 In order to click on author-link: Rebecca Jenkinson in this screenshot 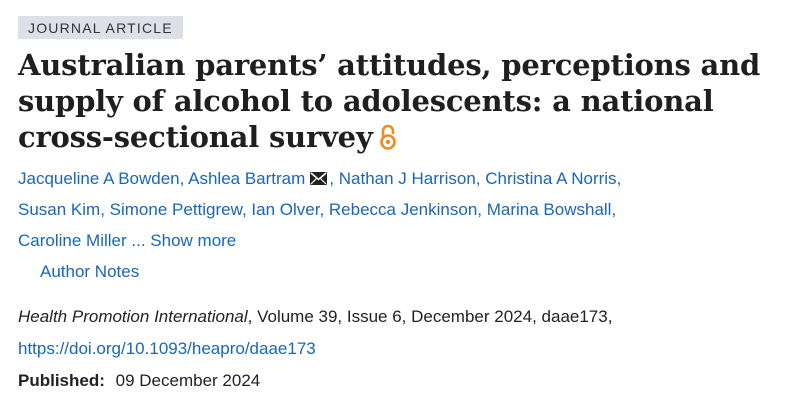, I will do `click(403, 209)`.